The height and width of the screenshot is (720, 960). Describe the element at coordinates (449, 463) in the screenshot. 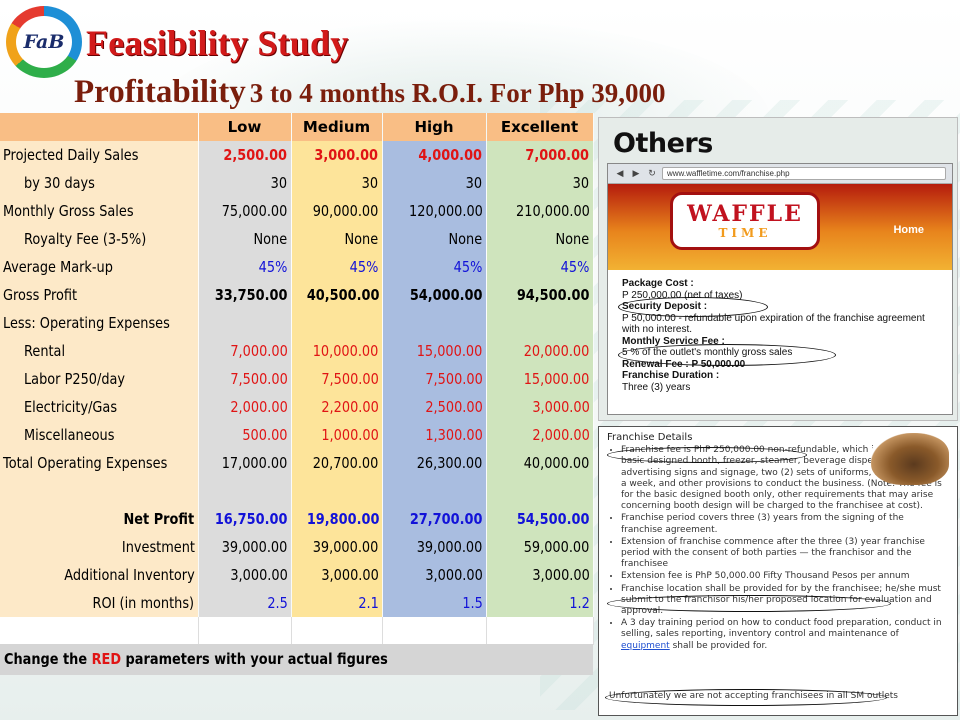

I see `cell-value: 26,300.00` at that location.